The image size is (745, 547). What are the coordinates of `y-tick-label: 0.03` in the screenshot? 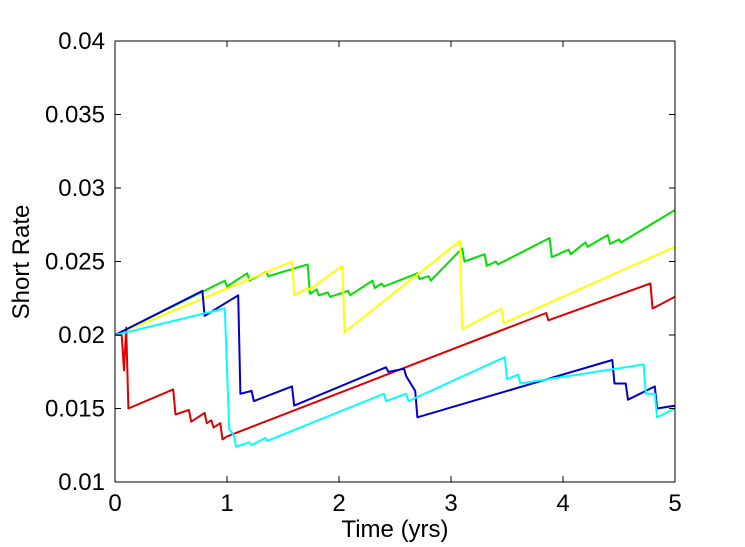 It's located at (81, 188).